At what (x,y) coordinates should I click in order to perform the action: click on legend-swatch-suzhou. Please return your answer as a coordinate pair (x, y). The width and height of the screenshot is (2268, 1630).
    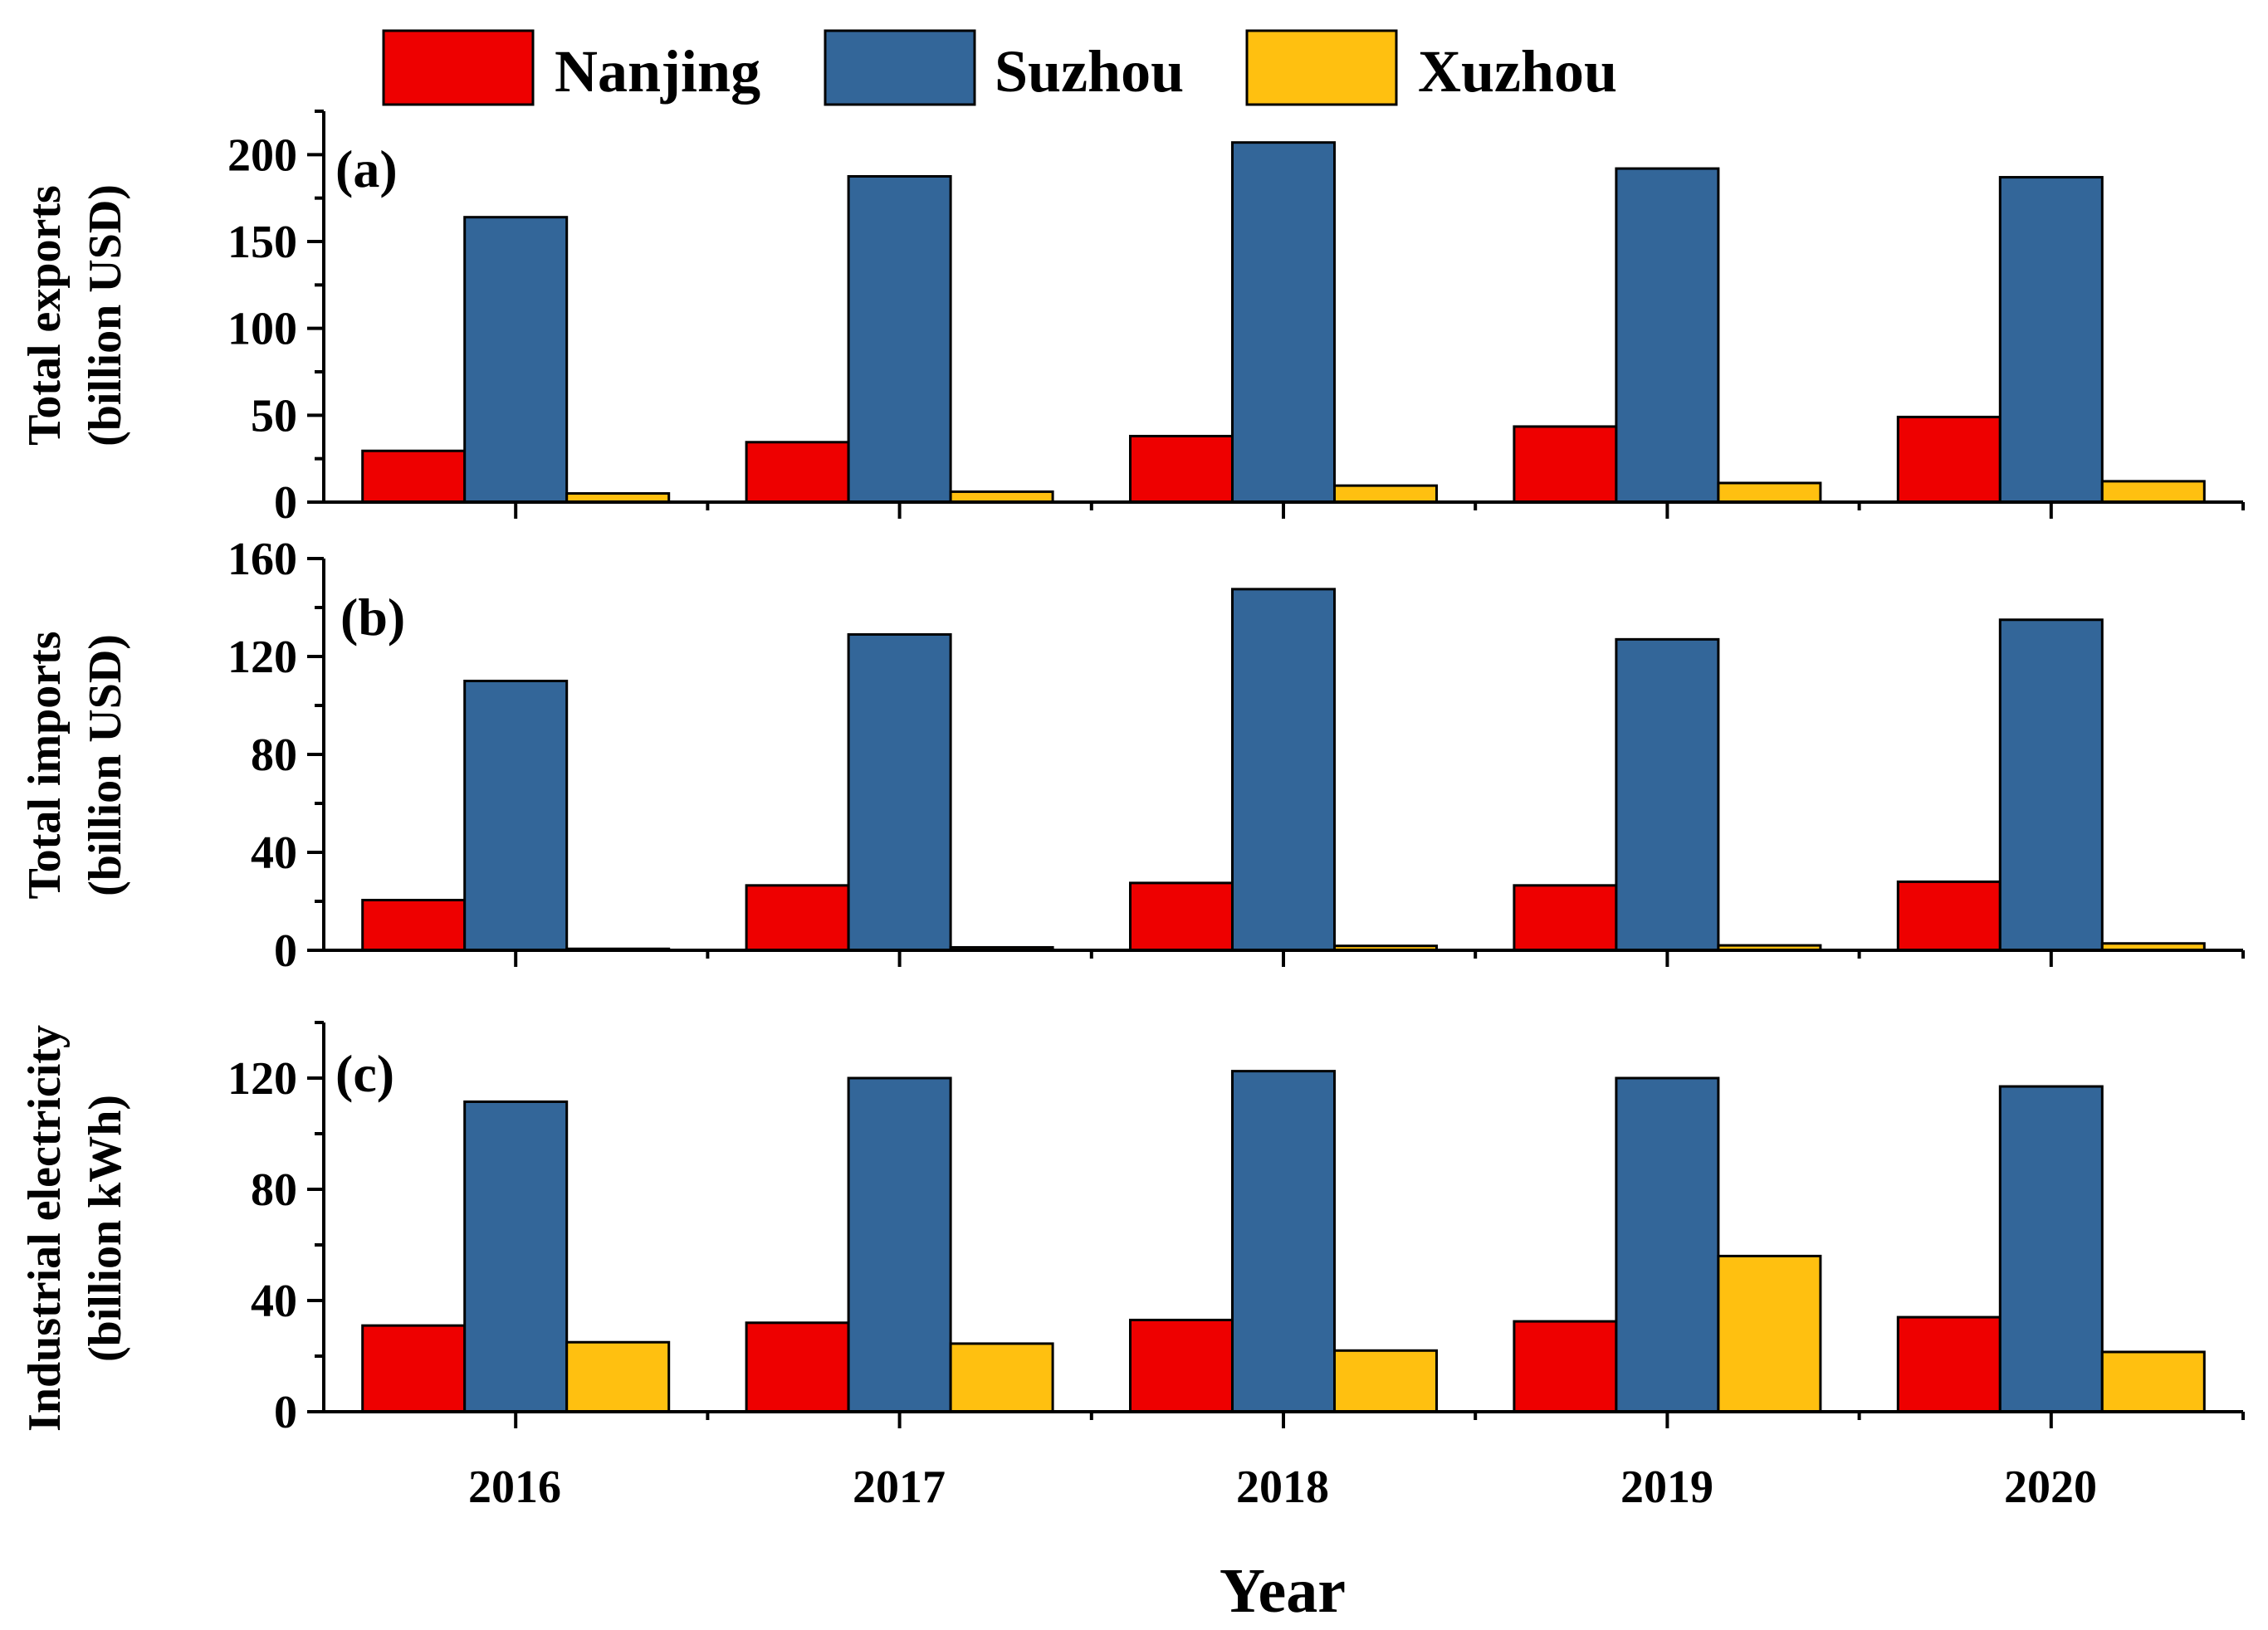
    Looking at the image, I should click on (900, 67).